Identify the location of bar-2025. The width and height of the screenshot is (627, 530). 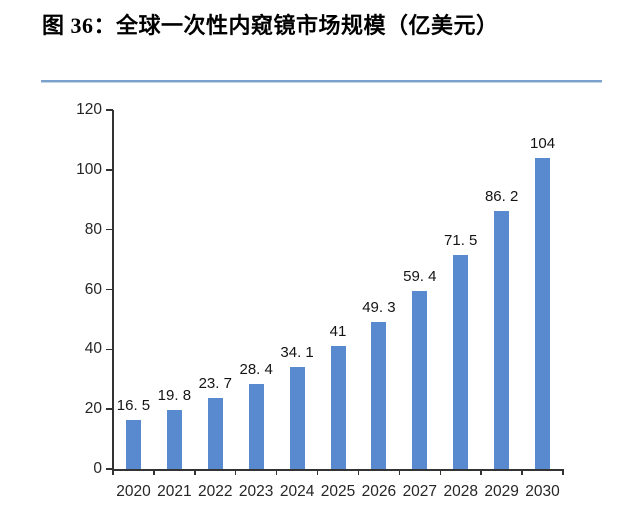
(338, 407).